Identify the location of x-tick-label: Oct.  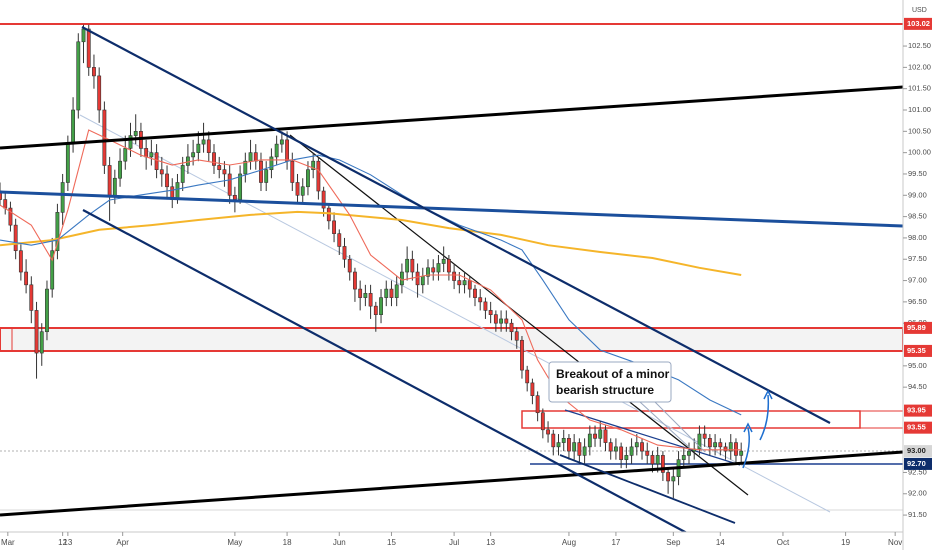
(783, 542).